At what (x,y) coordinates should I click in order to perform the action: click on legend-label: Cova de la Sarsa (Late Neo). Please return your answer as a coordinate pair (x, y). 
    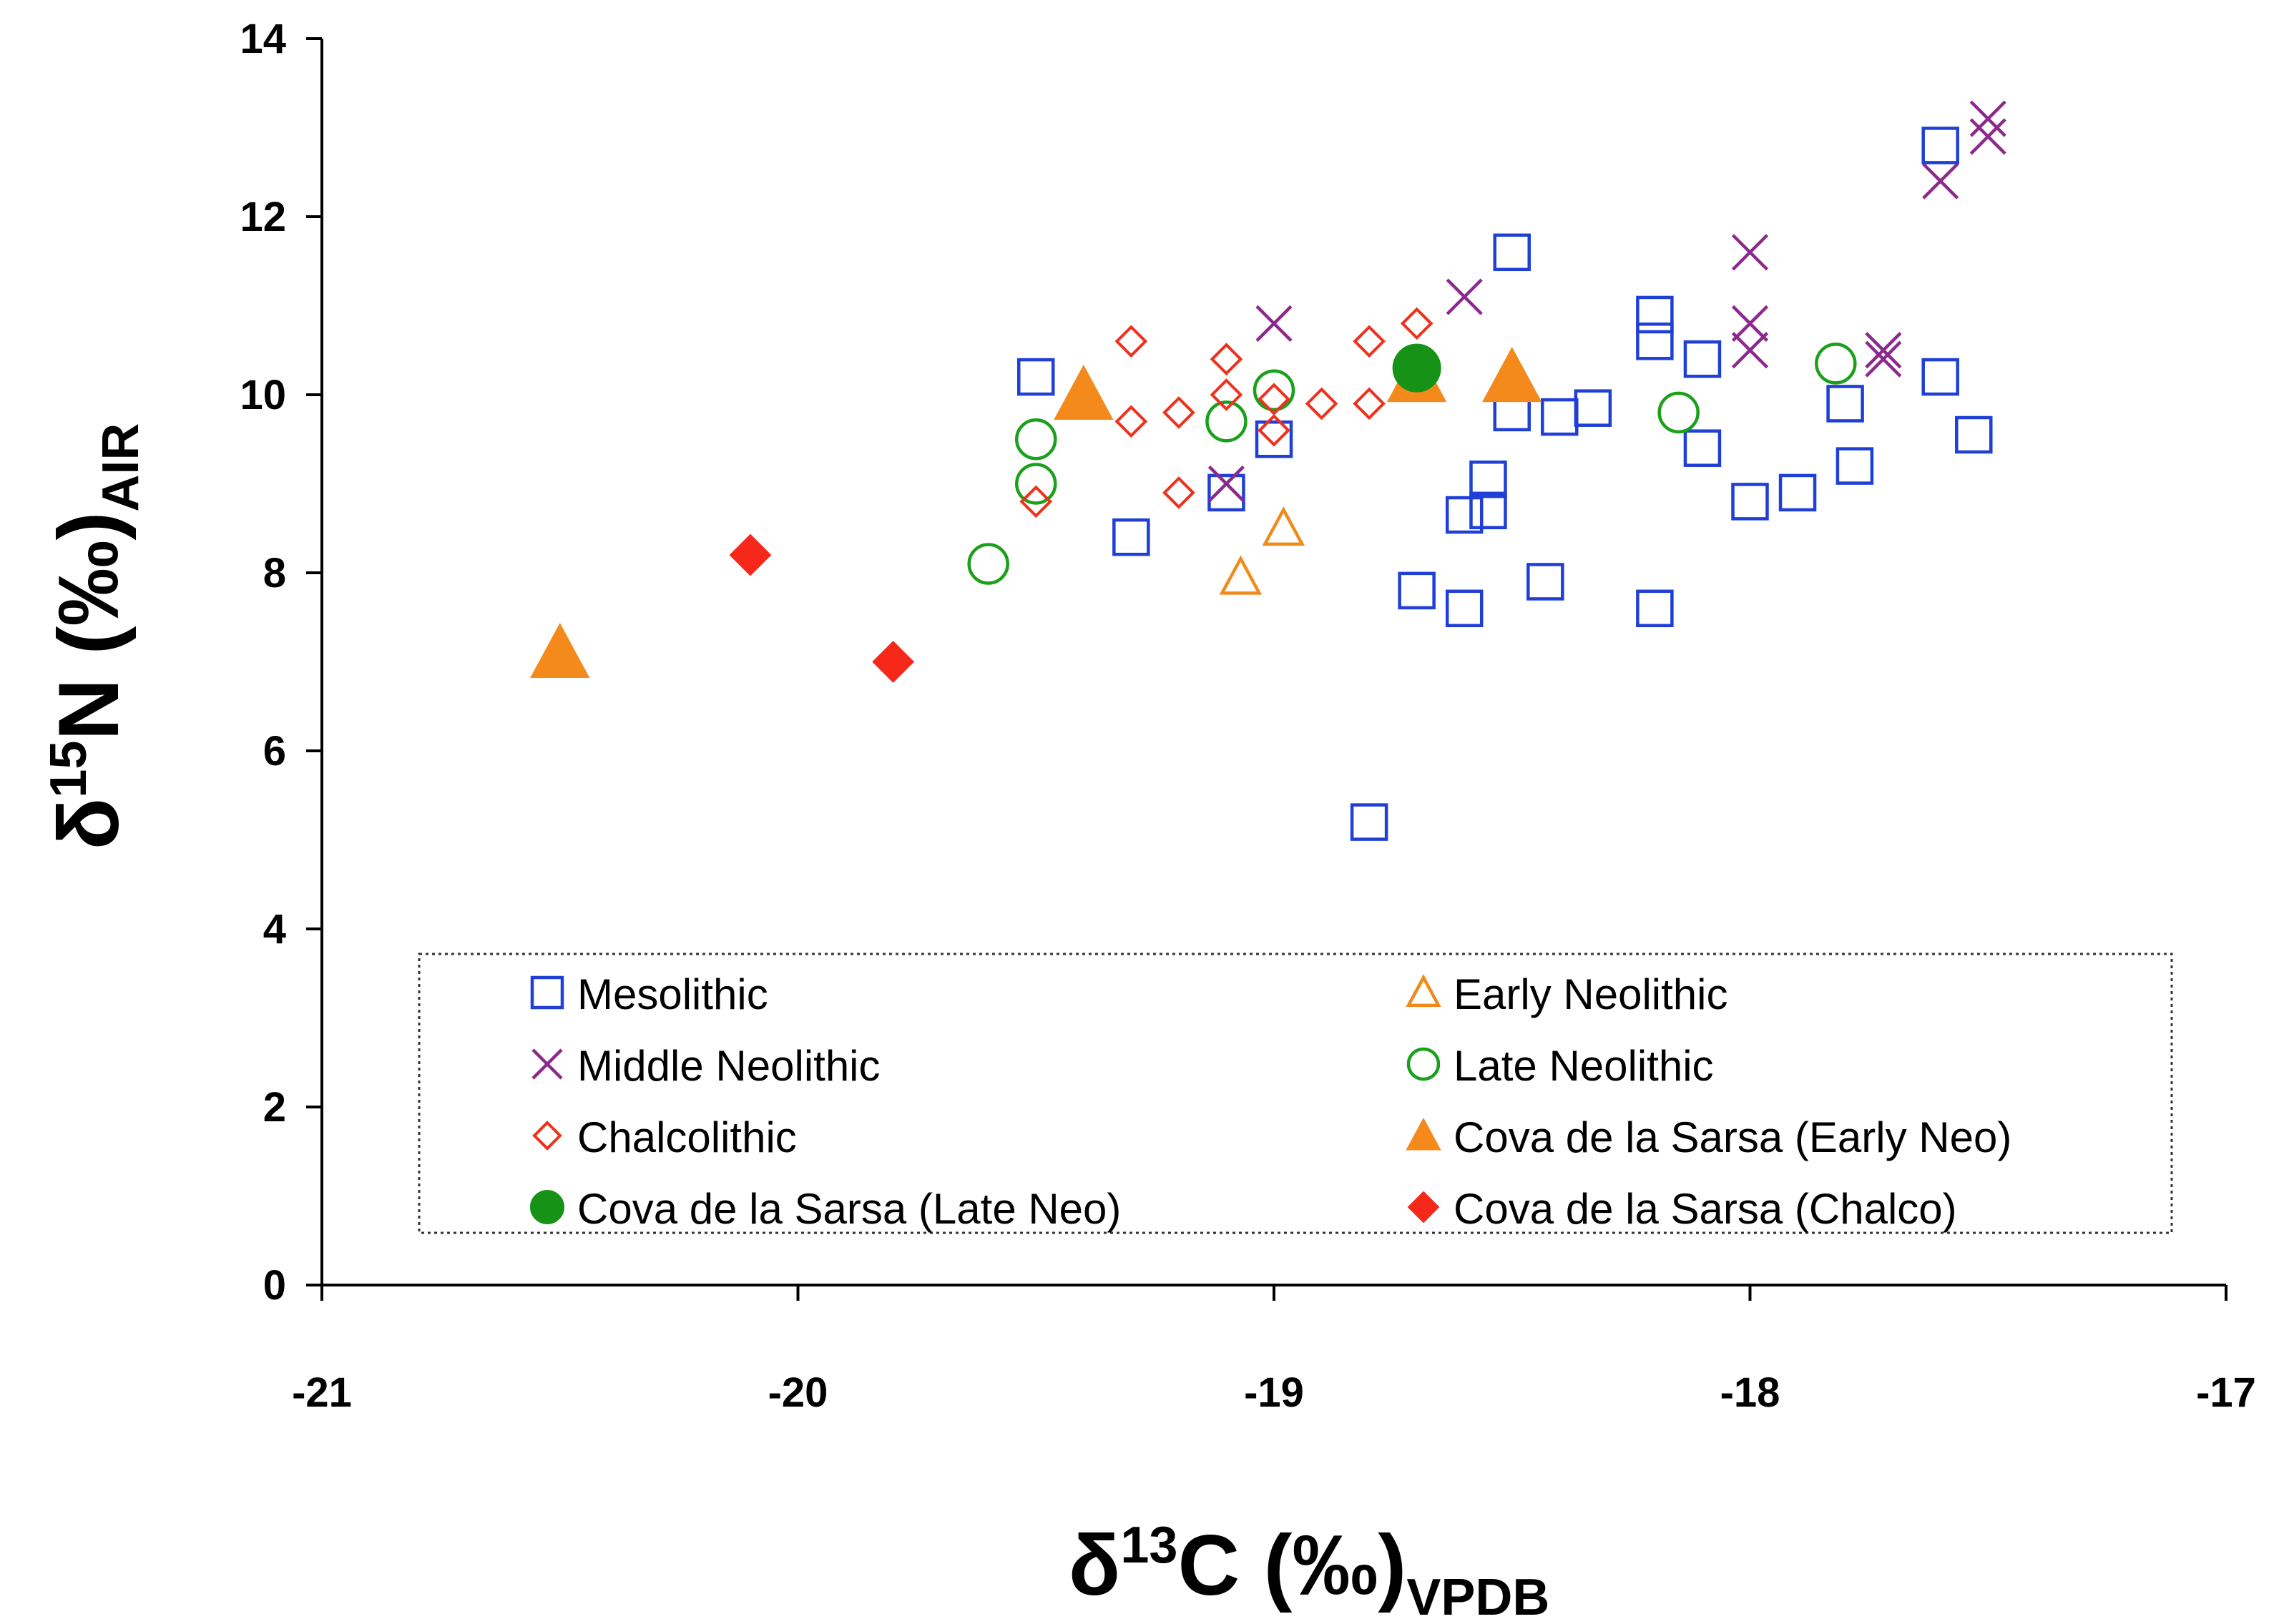
    Looking at the image, I should click on (849, 1209).